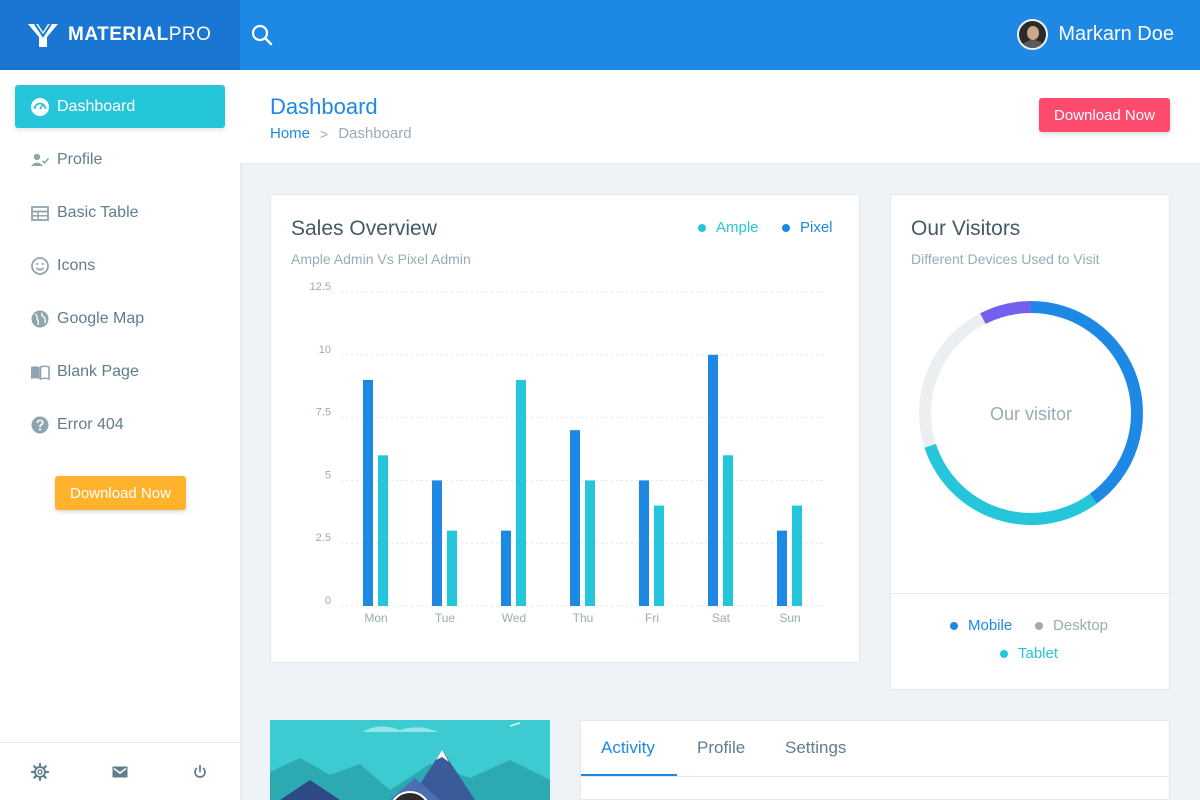 The image size is (1200, 800). I want to click on sidebar-item-basic-table: Basic Table, so click(120, 212).